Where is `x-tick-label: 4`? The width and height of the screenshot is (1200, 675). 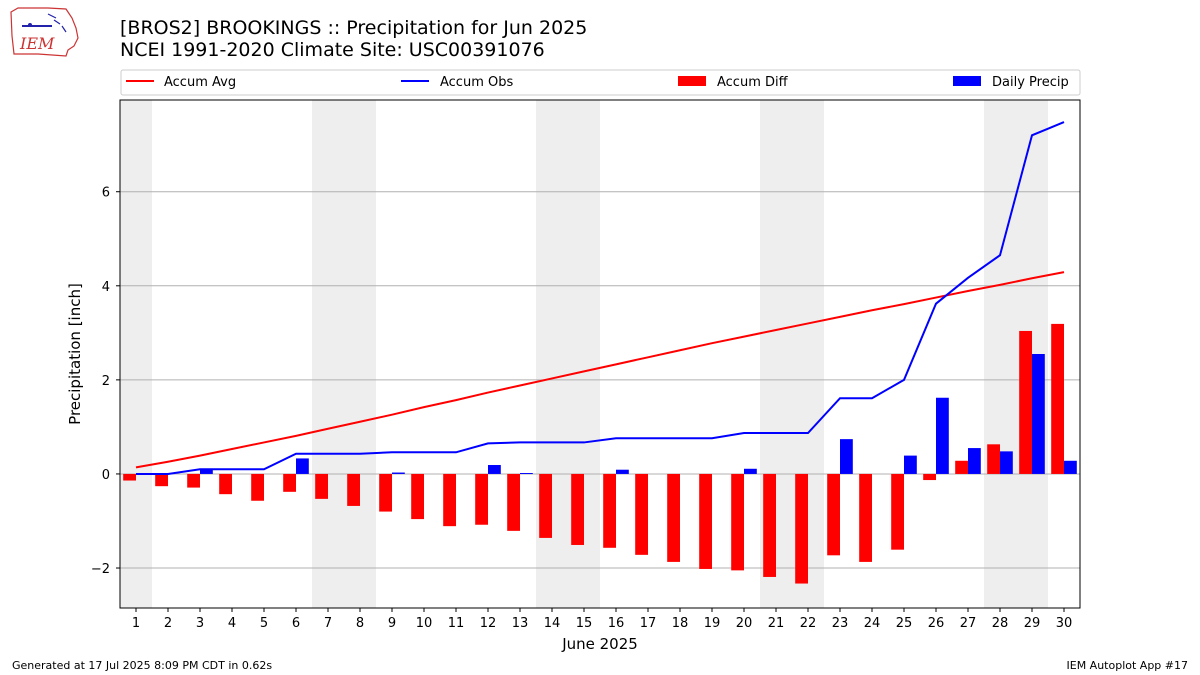
x-tick-label: 4 is located at coordinates (232, 623).